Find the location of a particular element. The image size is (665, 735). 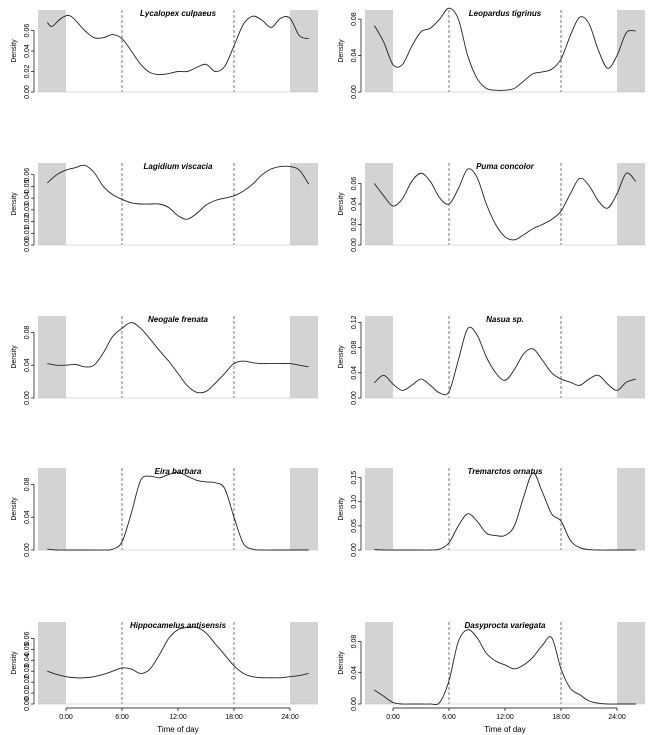

density-panel: 0.00 0.04 0.08 Density Eira barbara is located at coordinates (164, 512).